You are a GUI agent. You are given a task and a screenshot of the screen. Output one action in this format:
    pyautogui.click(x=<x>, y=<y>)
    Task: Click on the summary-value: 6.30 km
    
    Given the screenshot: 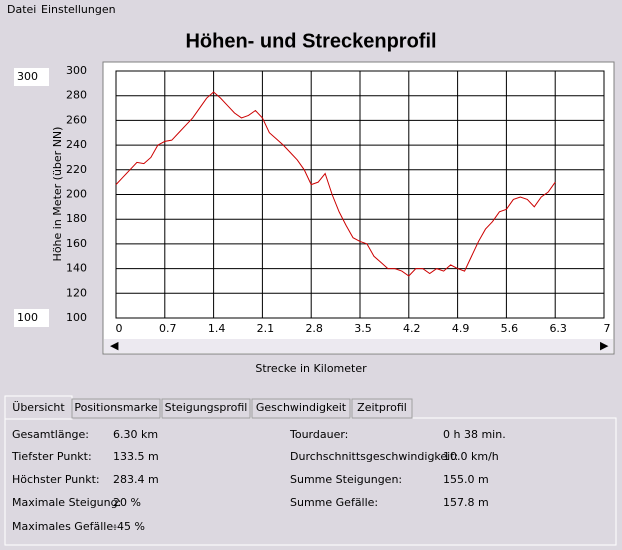 What is the action you would take?
    pyautogui.click(x=135, y=434)
    